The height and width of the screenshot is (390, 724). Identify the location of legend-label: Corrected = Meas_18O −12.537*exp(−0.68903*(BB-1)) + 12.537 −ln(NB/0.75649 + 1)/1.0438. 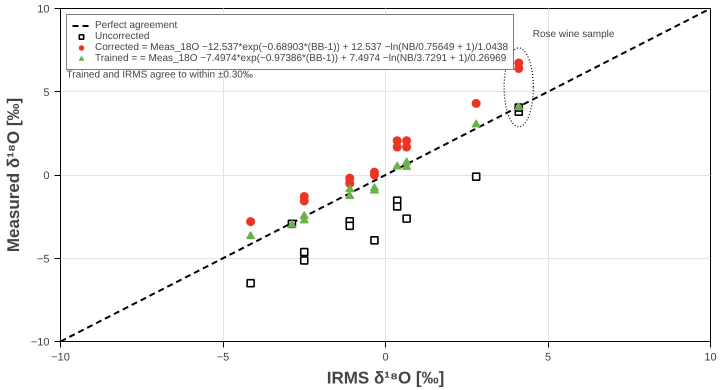
(301, 47).